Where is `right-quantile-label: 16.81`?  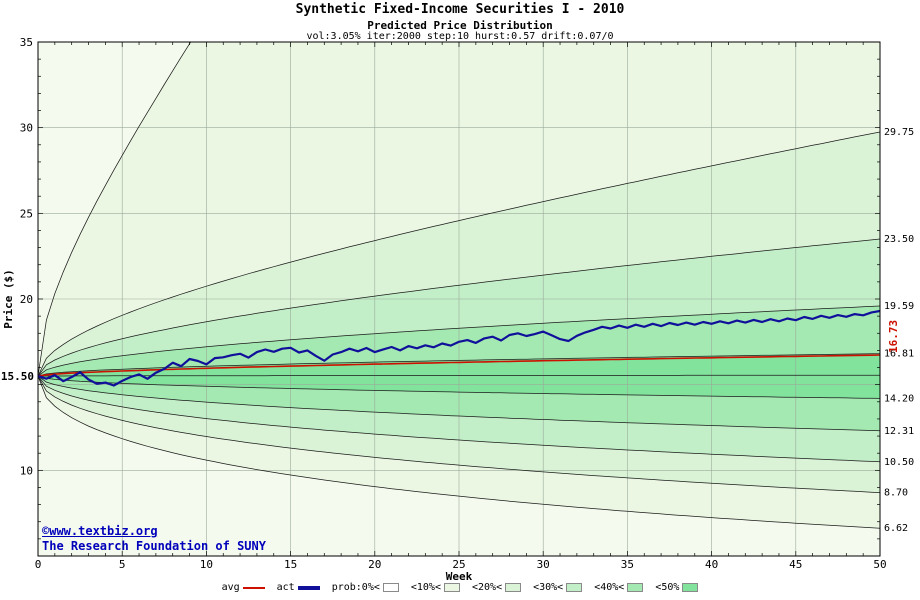 right-quantile-label: 16.81 is located at coordinates (899, 354).